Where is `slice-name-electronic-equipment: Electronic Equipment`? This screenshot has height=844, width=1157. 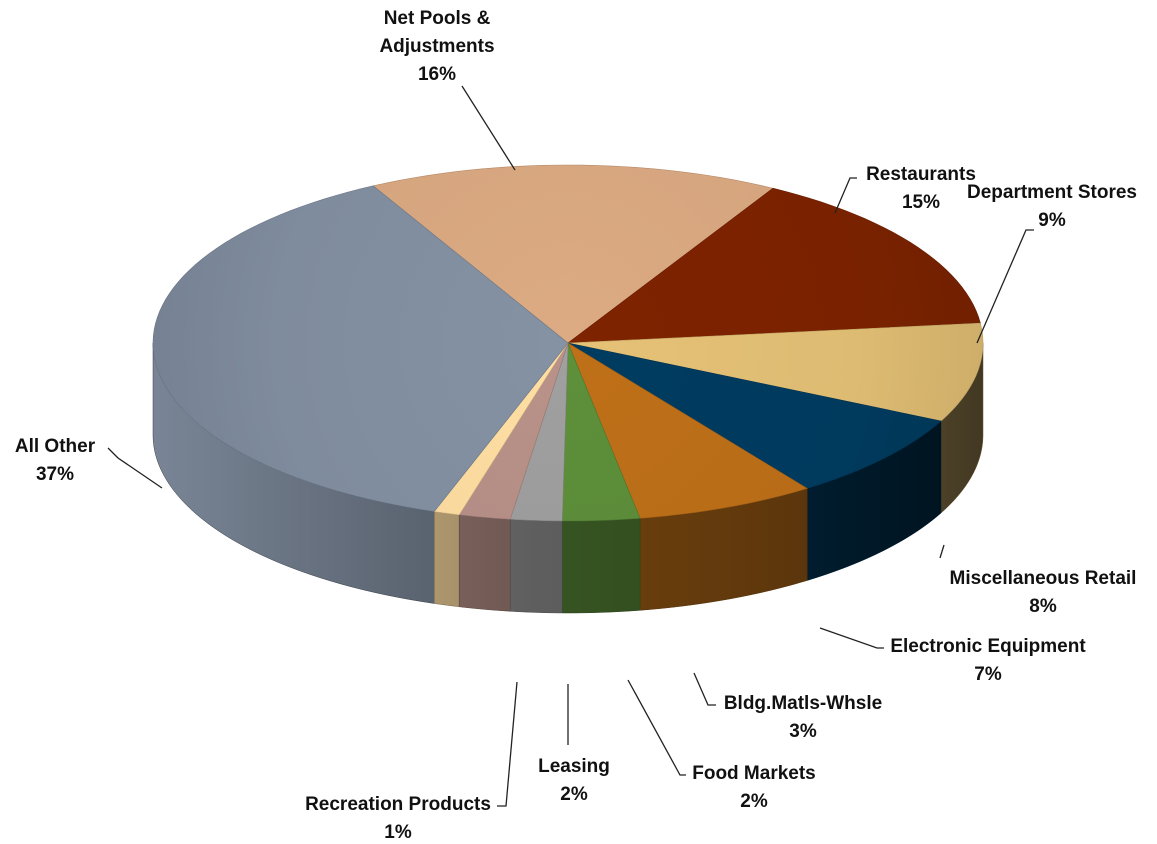 slice-name-electronic-equipment: Electronic Equipment is located at coordinates (988, 646).